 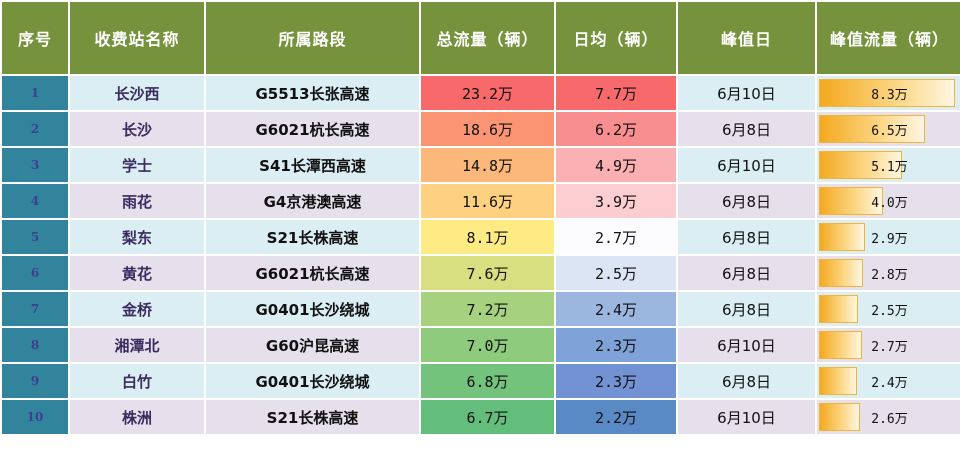 What do you see at coordinates (35, 38) in the screenshot?
I see `header-index: 序号` at bounding box center [35, 38].